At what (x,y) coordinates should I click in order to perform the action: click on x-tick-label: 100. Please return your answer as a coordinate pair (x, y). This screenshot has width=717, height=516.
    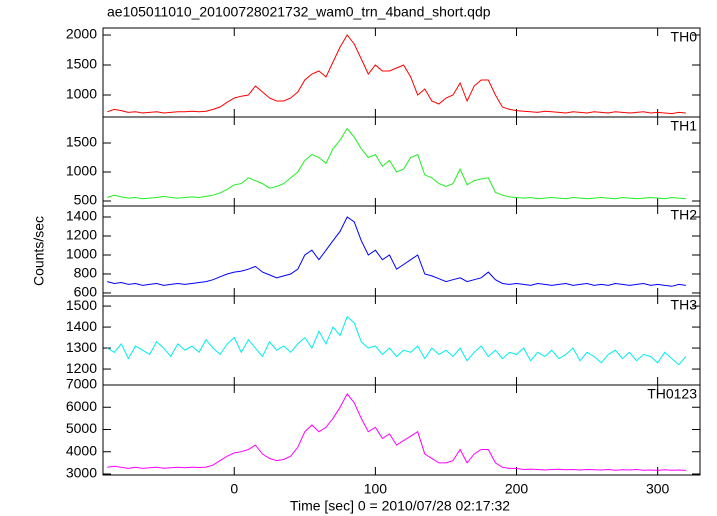
    Looking at the image, I should click on (376, 489).